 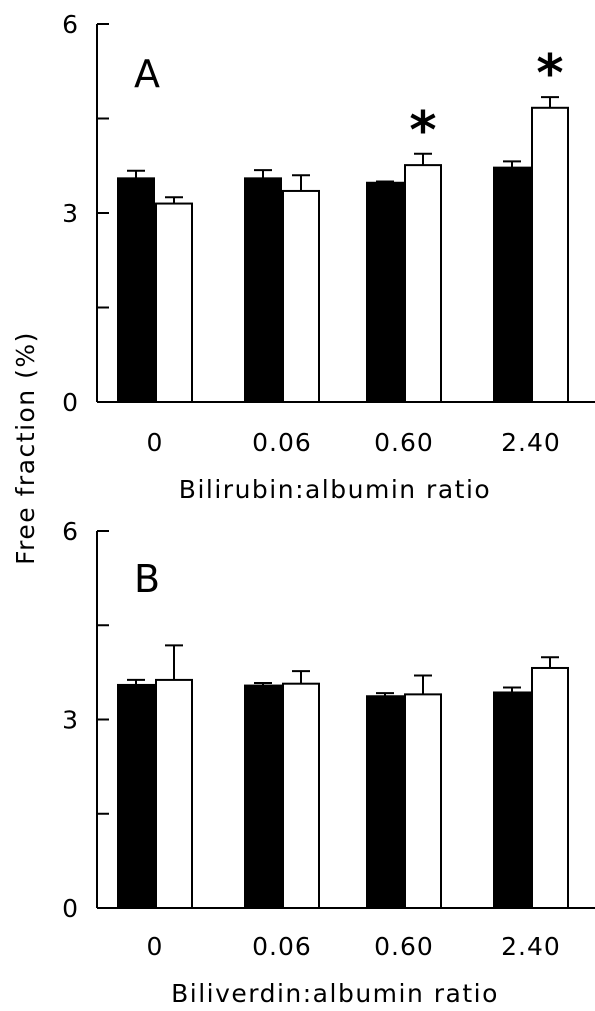 What do you see at coordinates (70, 908) in the screenshot?
I see `panel-b-y-tick-label: 0` at bounding box center [70, 908].